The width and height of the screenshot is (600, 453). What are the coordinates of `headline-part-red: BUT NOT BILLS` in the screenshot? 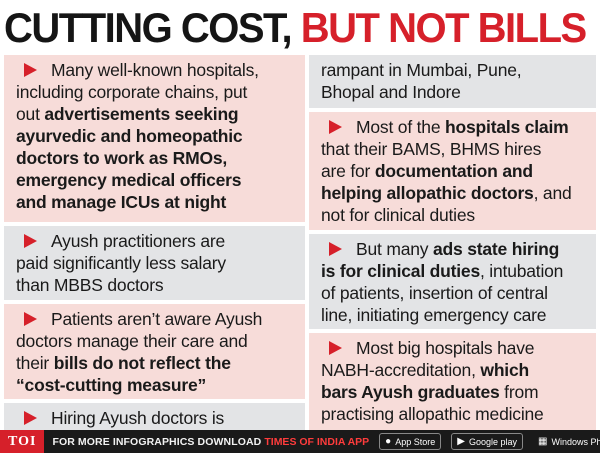 It's located at (443, 28).